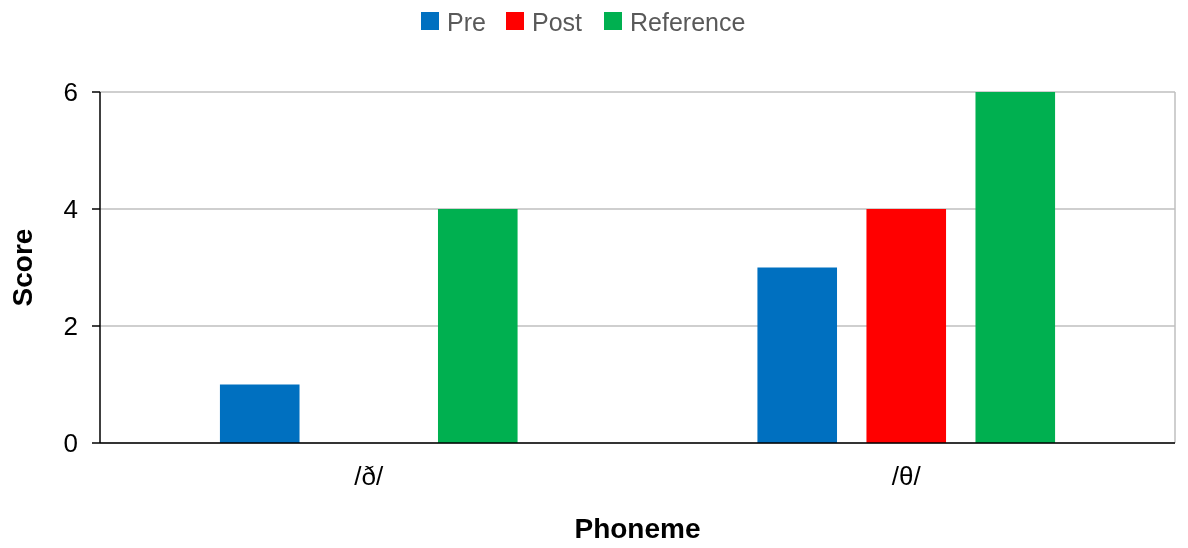  What do you see at coordinates (688, 21) in the screenshot?
I see `legend-label: Reference` at bounding box center [688, 21].